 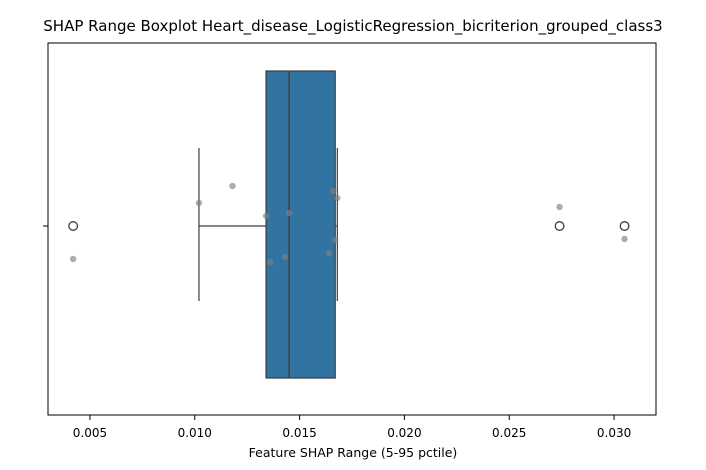 I want to click on iqr-box, so click(x=300, y=224).